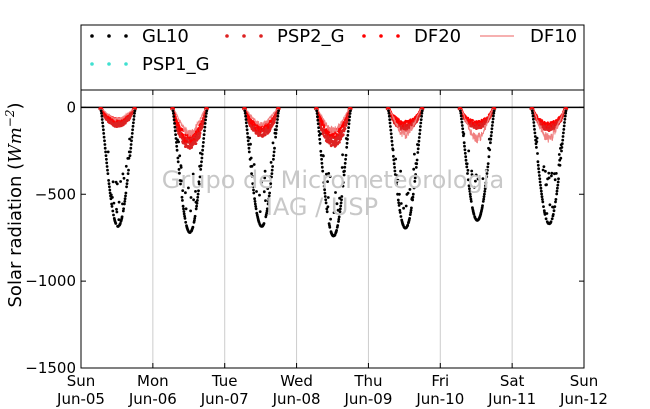 The width and height of the screenshot is (650, 409). I want to click on x-tick-label-date: Jun-08, so click(296, 399).